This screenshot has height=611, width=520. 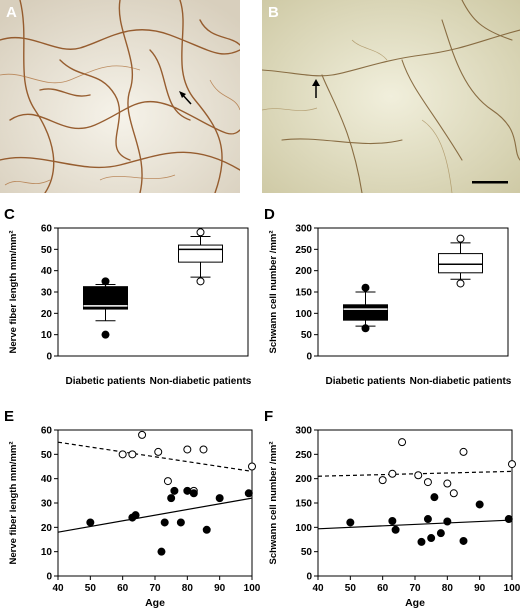 I want to click on panel-label-e: E, so click(x=9, y=416).